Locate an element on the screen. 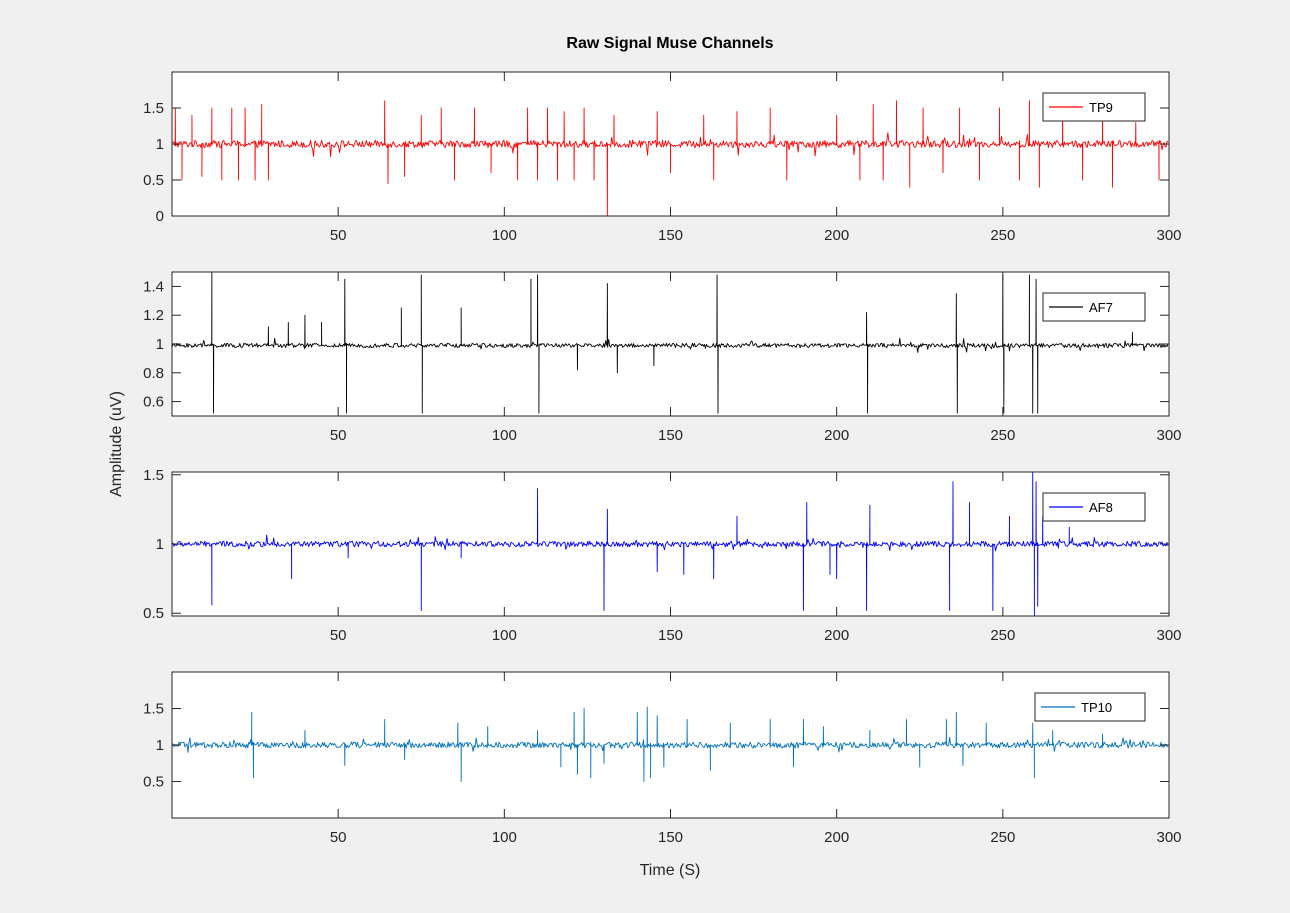 The width and height of the screenshot is (1290, 913). legend-label-tp9: TP9 is located at coordinates (1101, 107).